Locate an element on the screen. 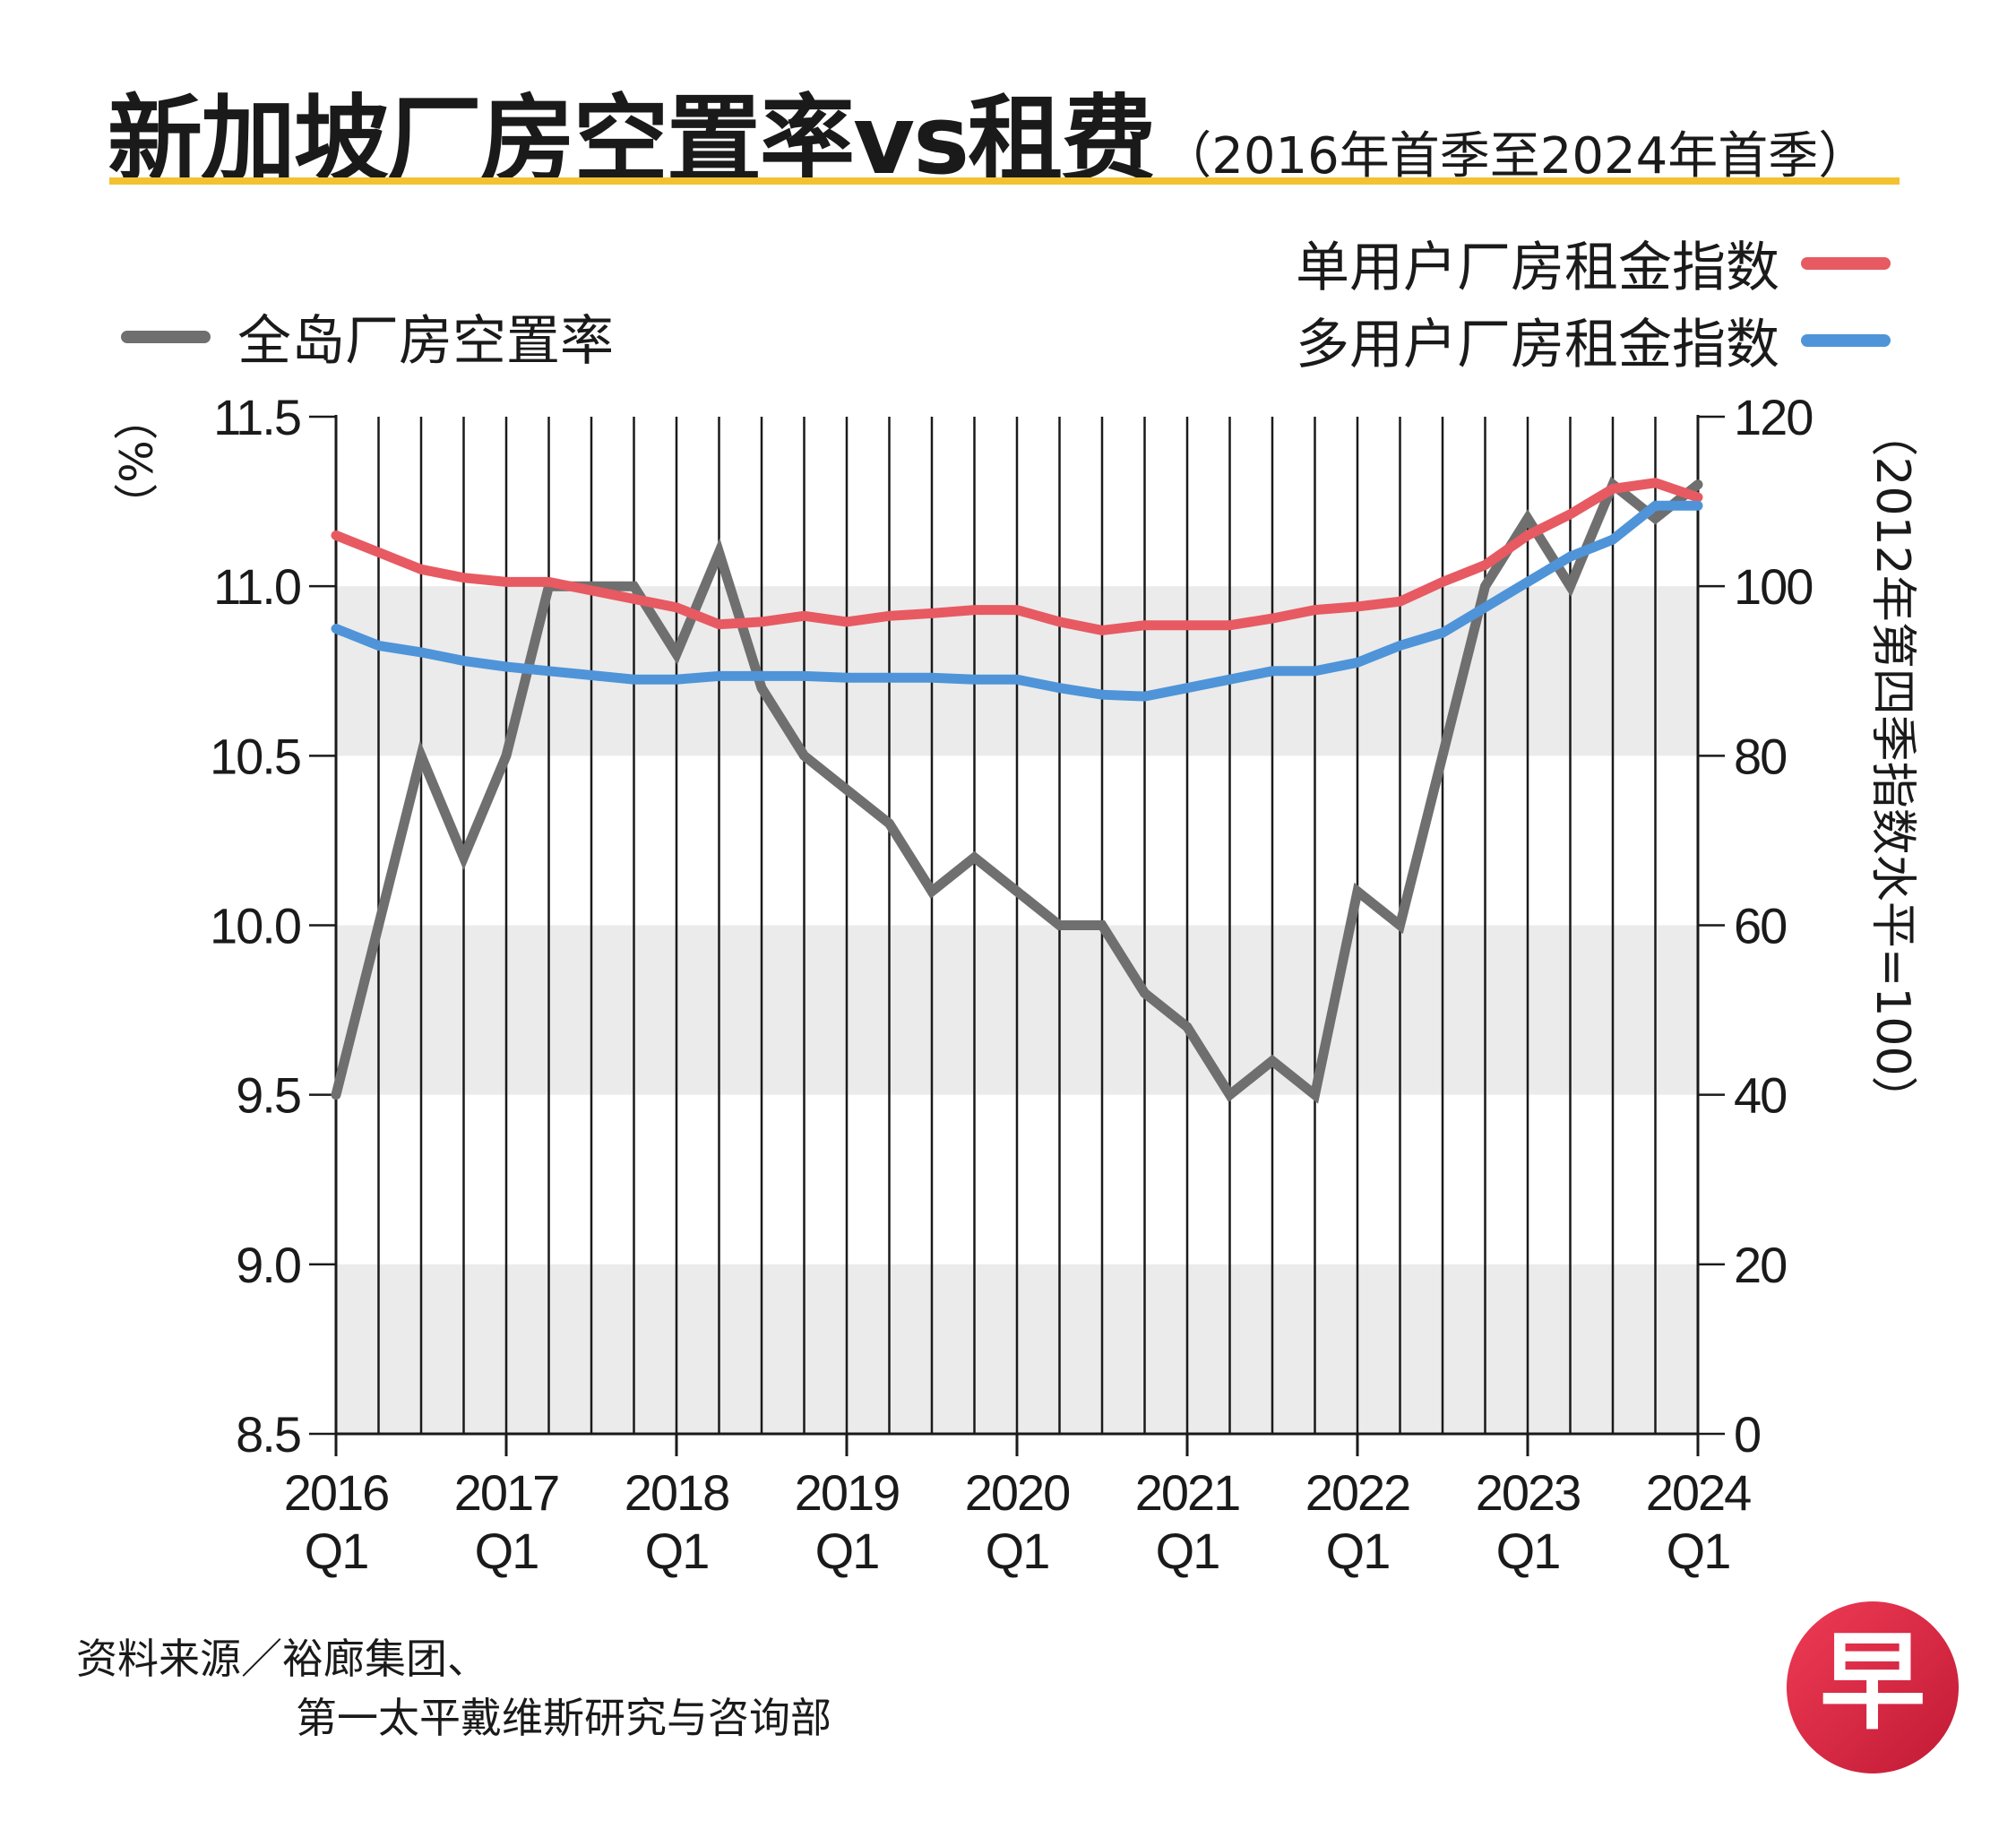 The height and width of the screenshot is (1838, 2016). legend-single-user: 单用户厂房租金指数 is located at coordinates (1594, 263).